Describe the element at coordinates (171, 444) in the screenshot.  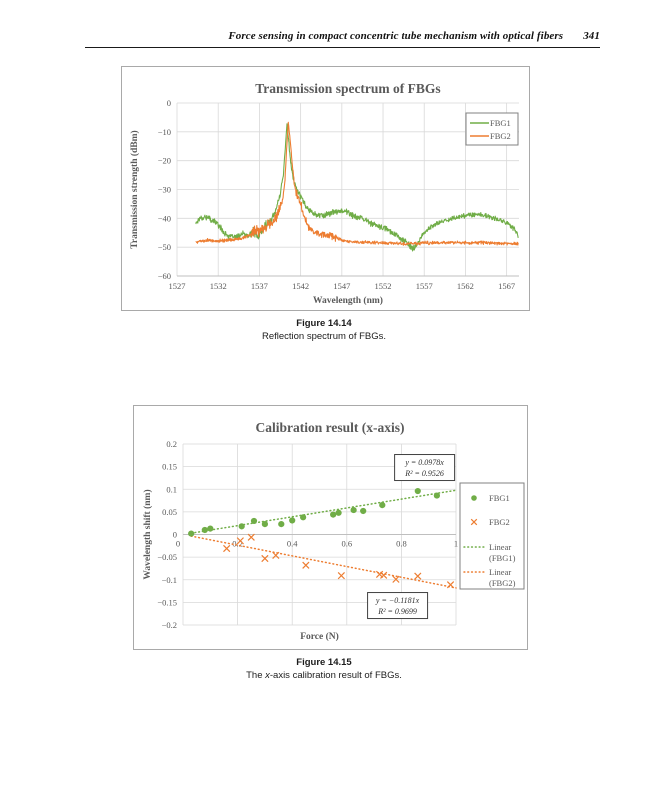
I see `svg-text: 0.2` at that location.